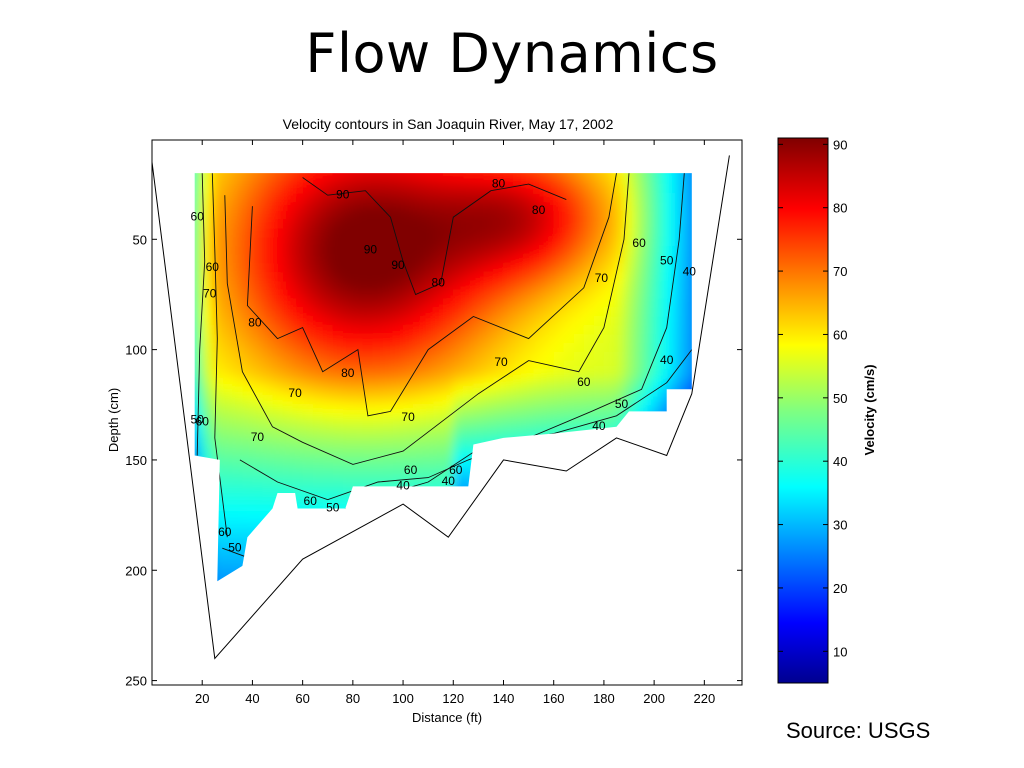  Describe the element at coordinates (840, 271) in the screenshot. I see `colorbar-tick-label: 70` at that location.